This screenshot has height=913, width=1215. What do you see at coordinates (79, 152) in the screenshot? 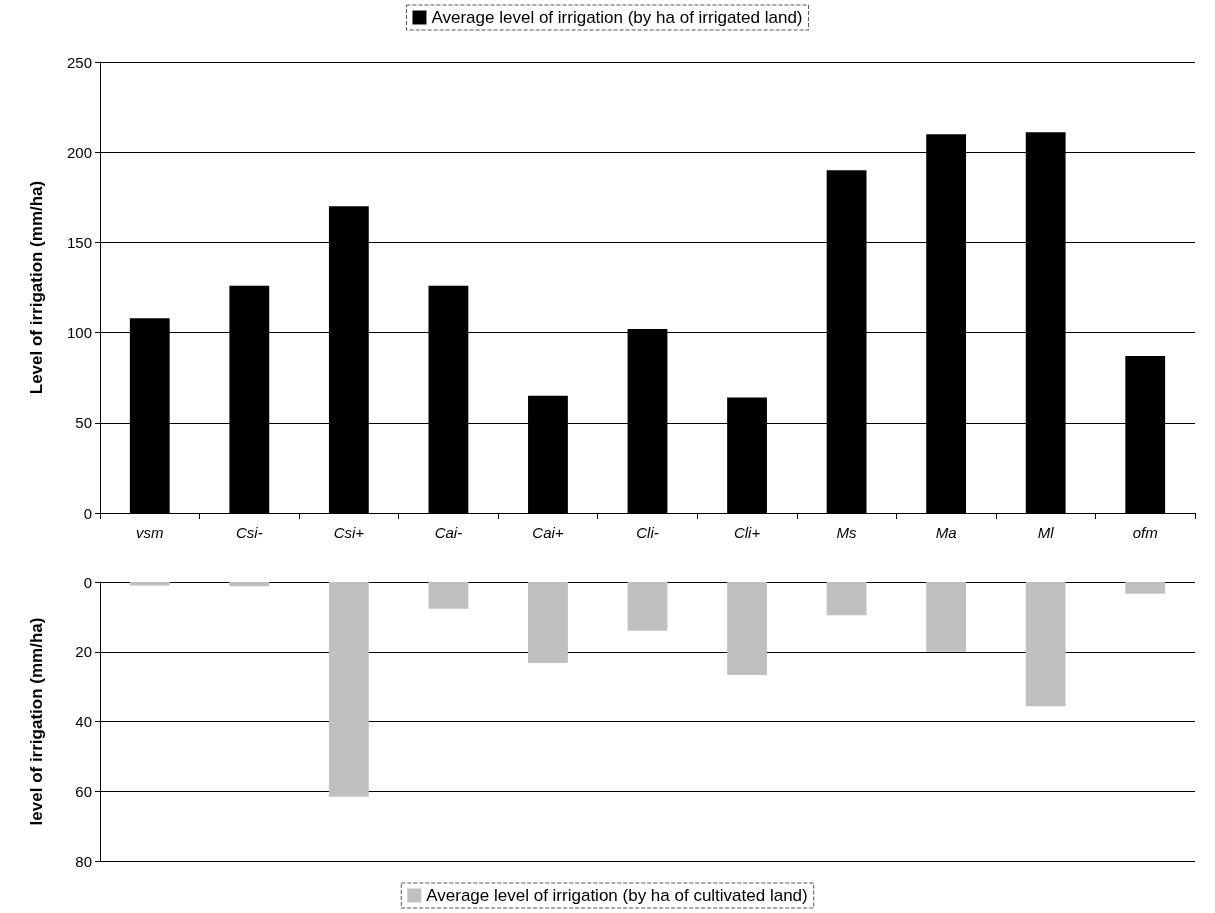
I see `y-tick-label: 200` at bounding box center [79, 152].